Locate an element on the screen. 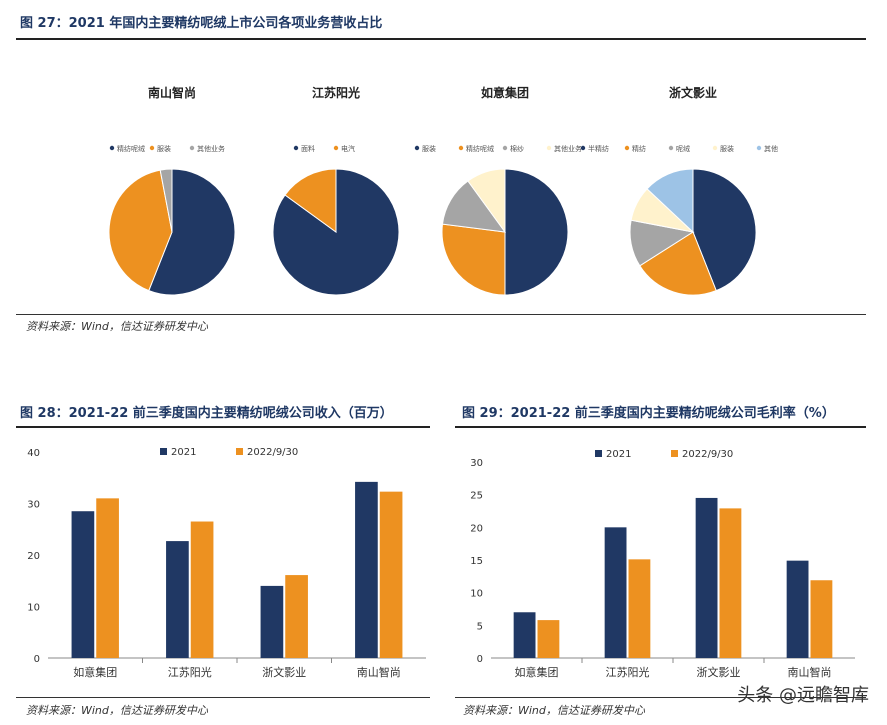  pie-title-2: 如意集团 is located at coordinates (505, 92).